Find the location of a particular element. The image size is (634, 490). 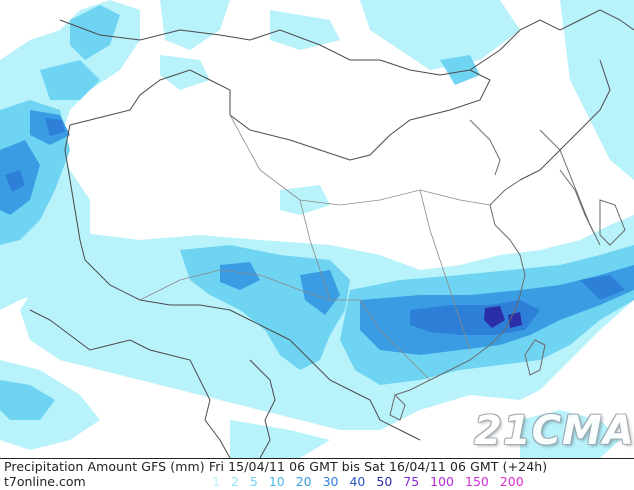

legend-item: 10 is located at coordinates (276, 481).